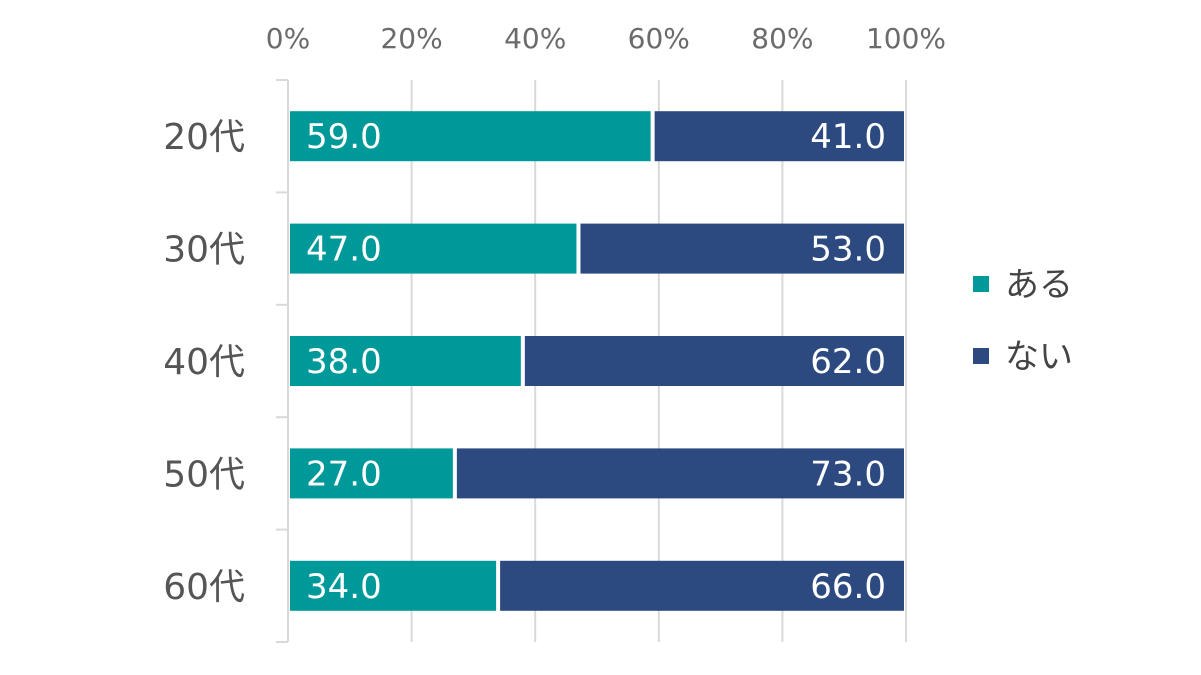 The image size is (1201, 675). I want to click on x-tick-label: 0%, so click(288, 38).